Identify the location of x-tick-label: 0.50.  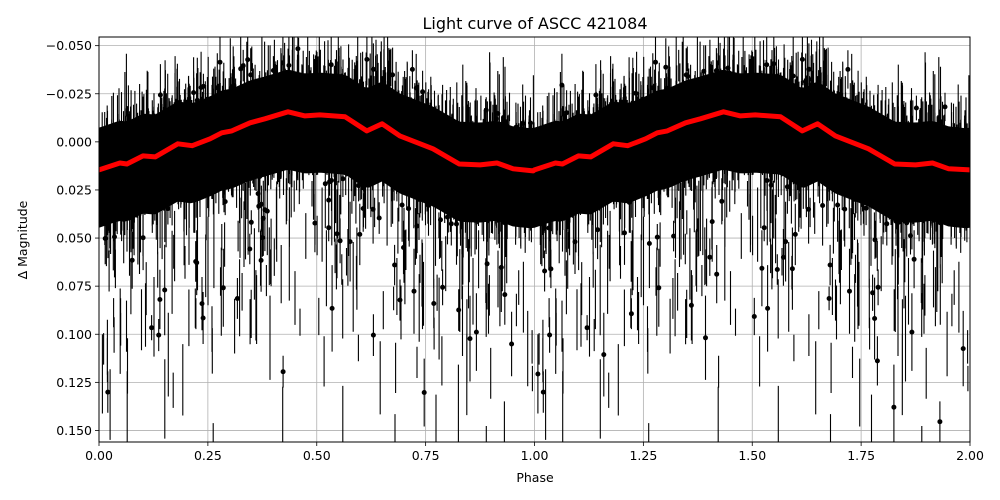
(317, 455).